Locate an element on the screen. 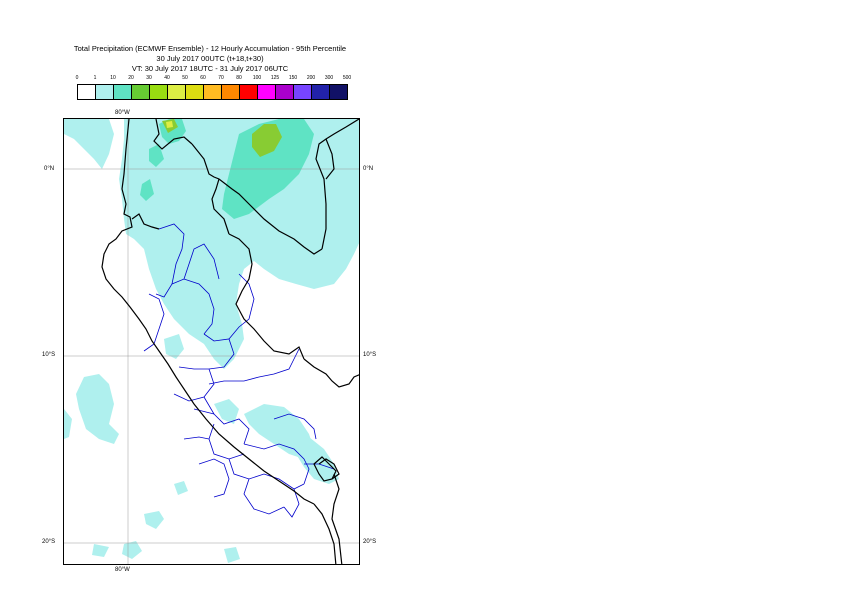 The width and height of the screenshot is (842, 596). lat-label-20-right: 20°S is located at coordinates (370, 542).